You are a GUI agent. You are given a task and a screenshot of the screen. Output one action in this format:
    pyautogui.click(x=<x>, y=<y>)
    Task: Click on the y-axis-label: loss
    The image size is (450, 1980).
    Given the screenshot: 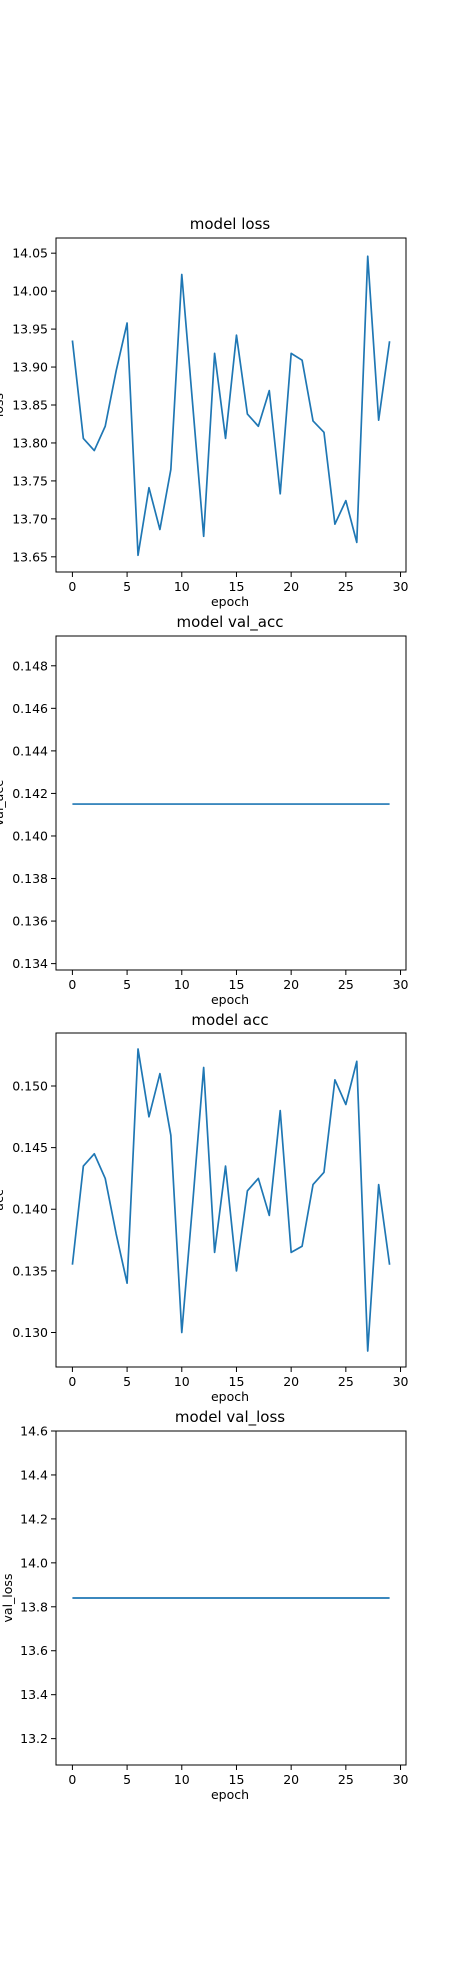 What is the action you would take?
    pyautogui.click(x=3, y=405)
    